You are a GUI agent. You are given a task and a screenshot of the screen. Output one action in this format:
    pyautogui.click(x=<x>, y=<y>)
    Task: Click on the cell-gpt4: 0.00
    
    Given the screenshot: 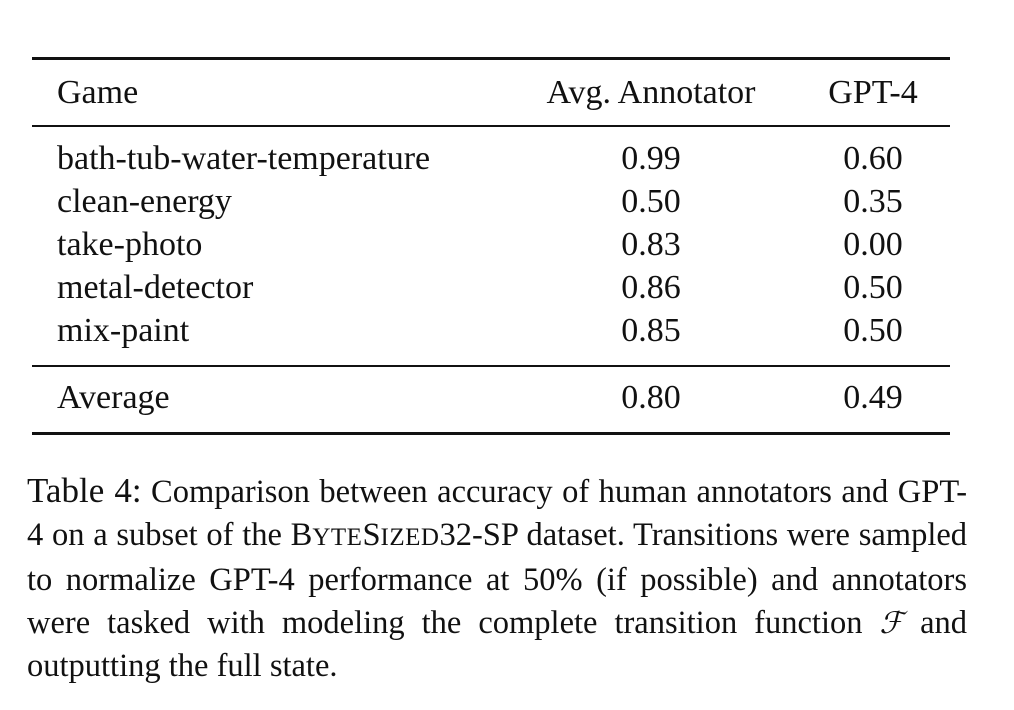 What is the action you would take?
    pyautogui.click(x=873, y=244)
    